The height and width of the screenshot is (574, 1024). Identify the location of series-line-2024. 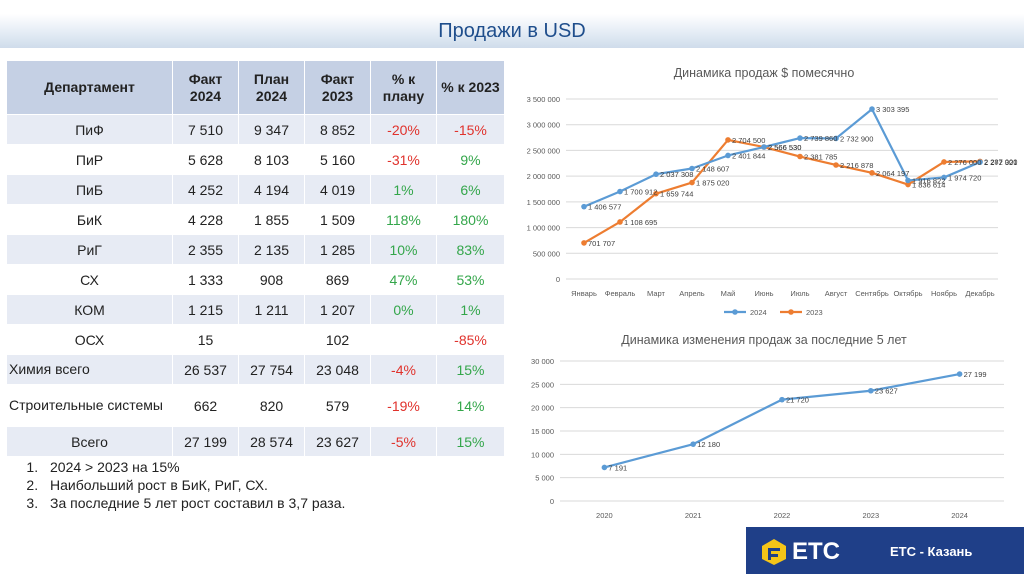
(782, 158).